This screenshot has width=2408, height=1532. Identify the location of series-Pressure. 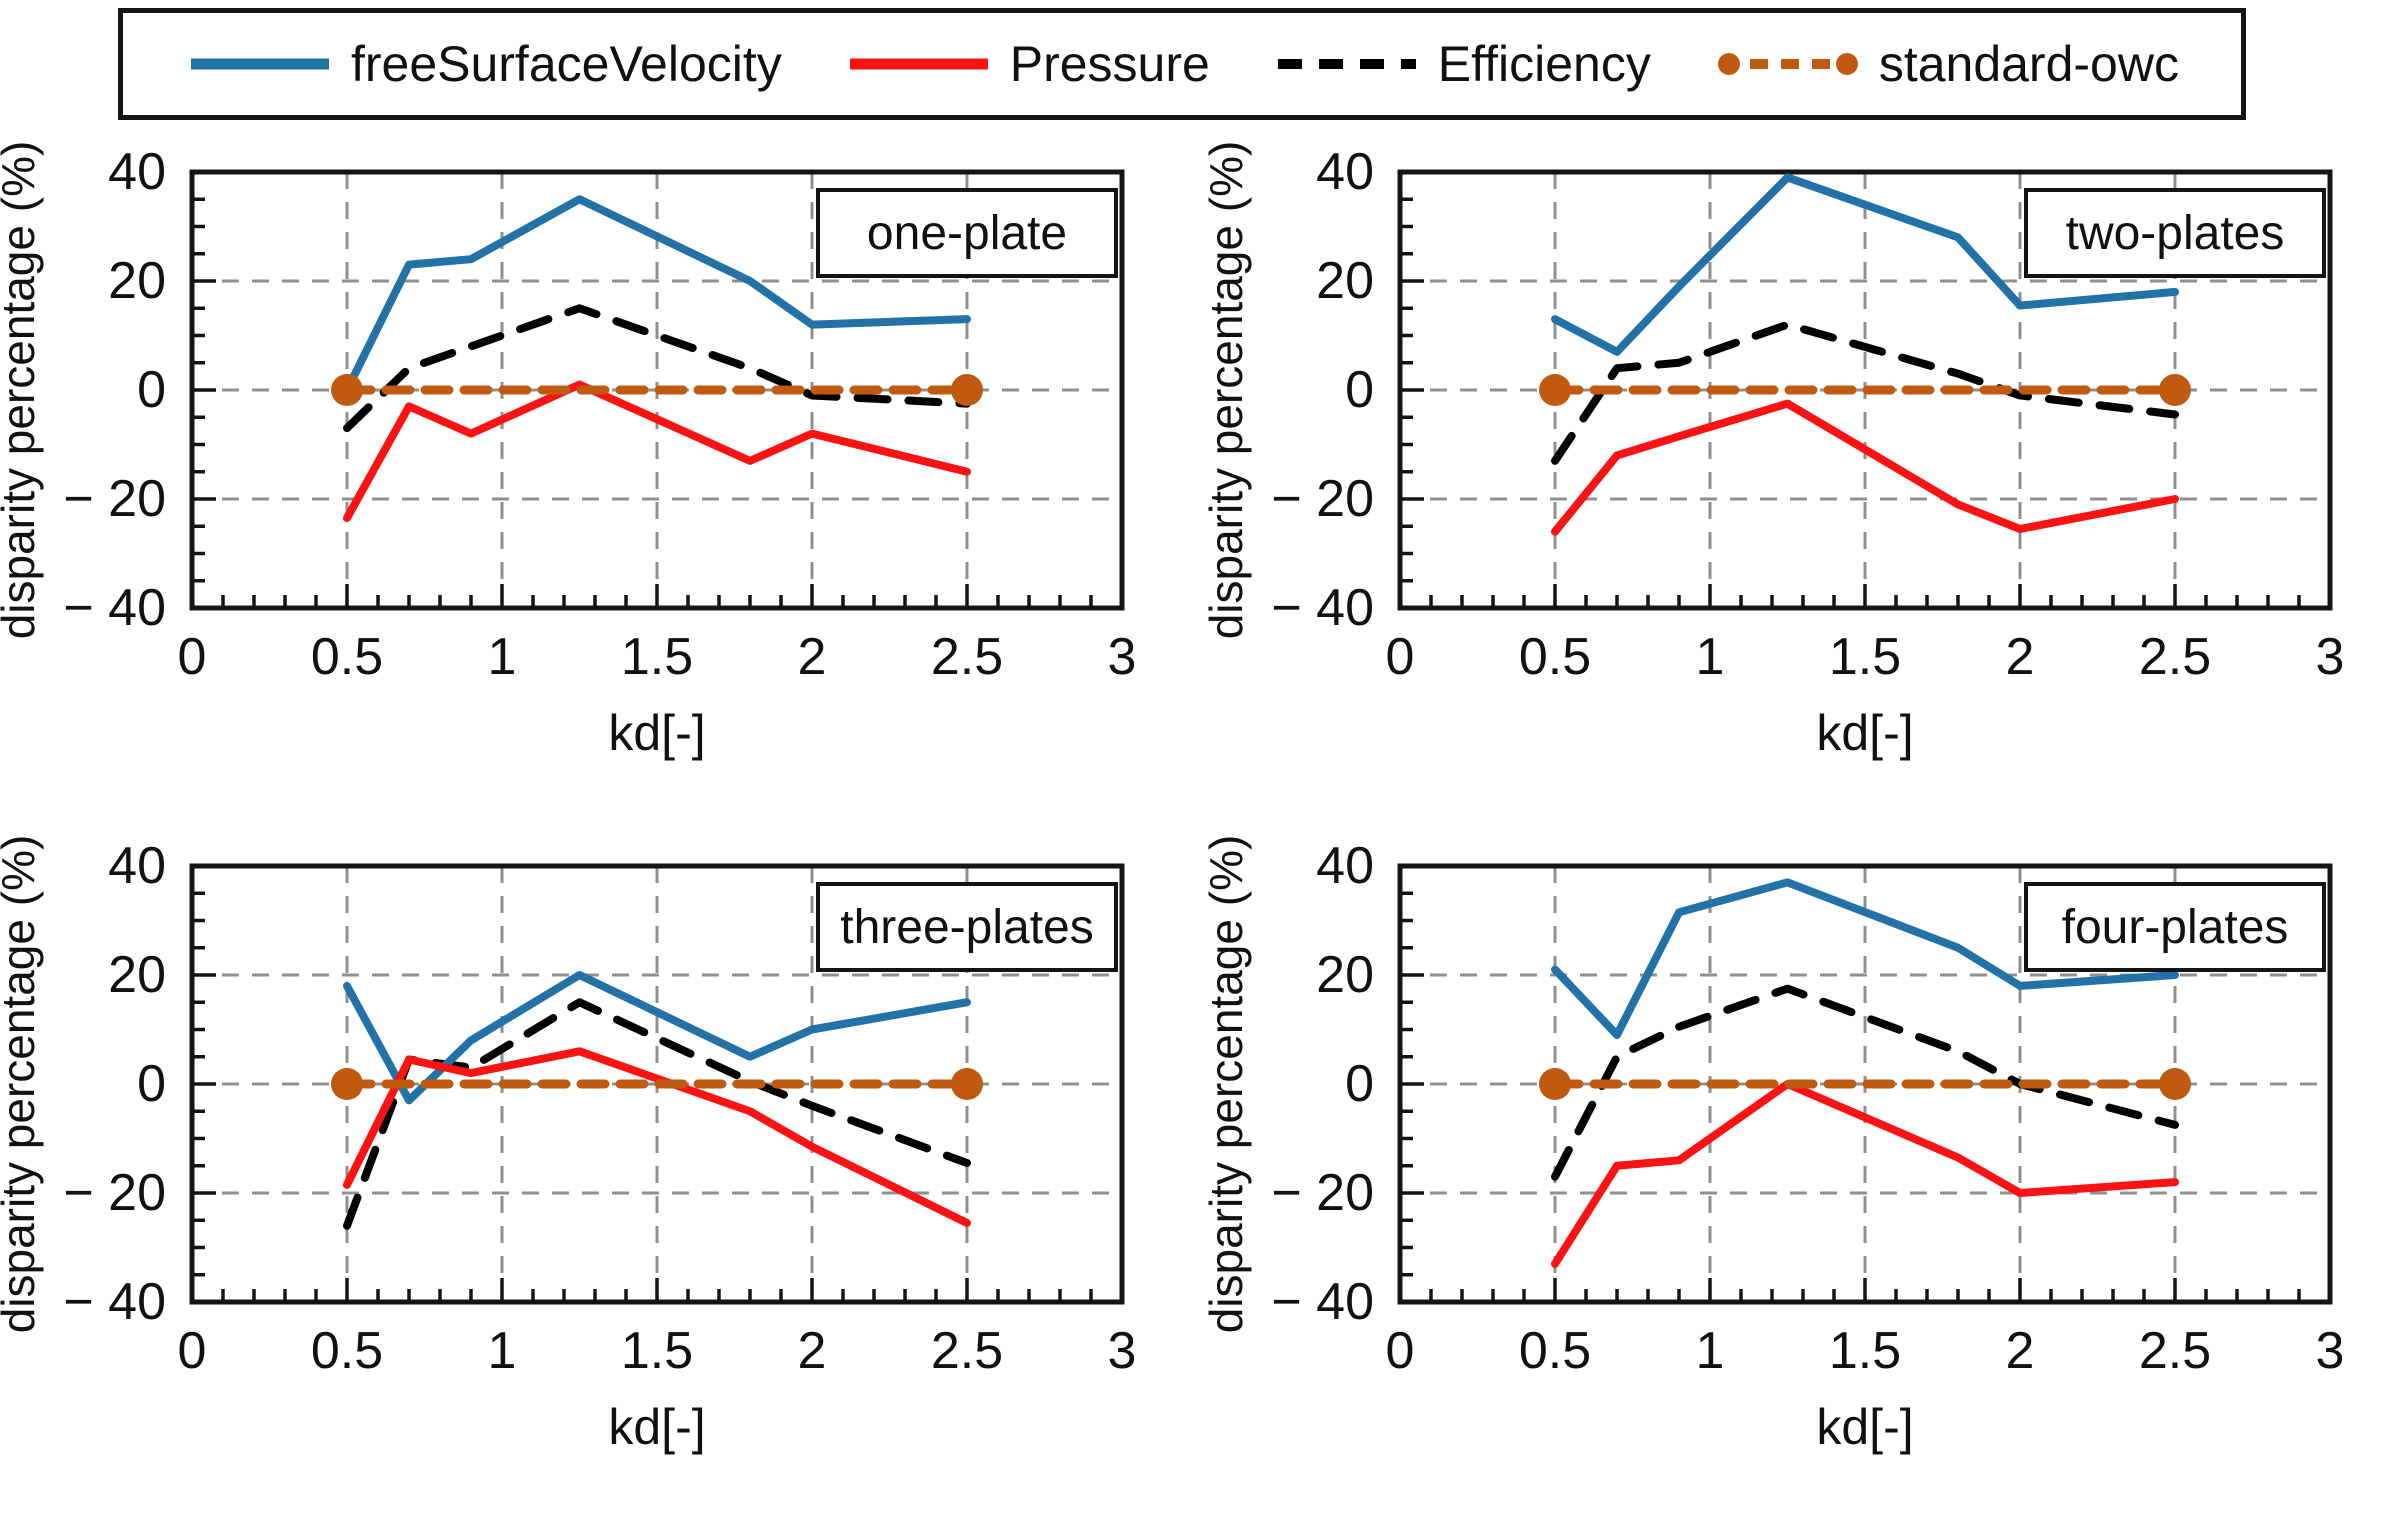
(657, 451).